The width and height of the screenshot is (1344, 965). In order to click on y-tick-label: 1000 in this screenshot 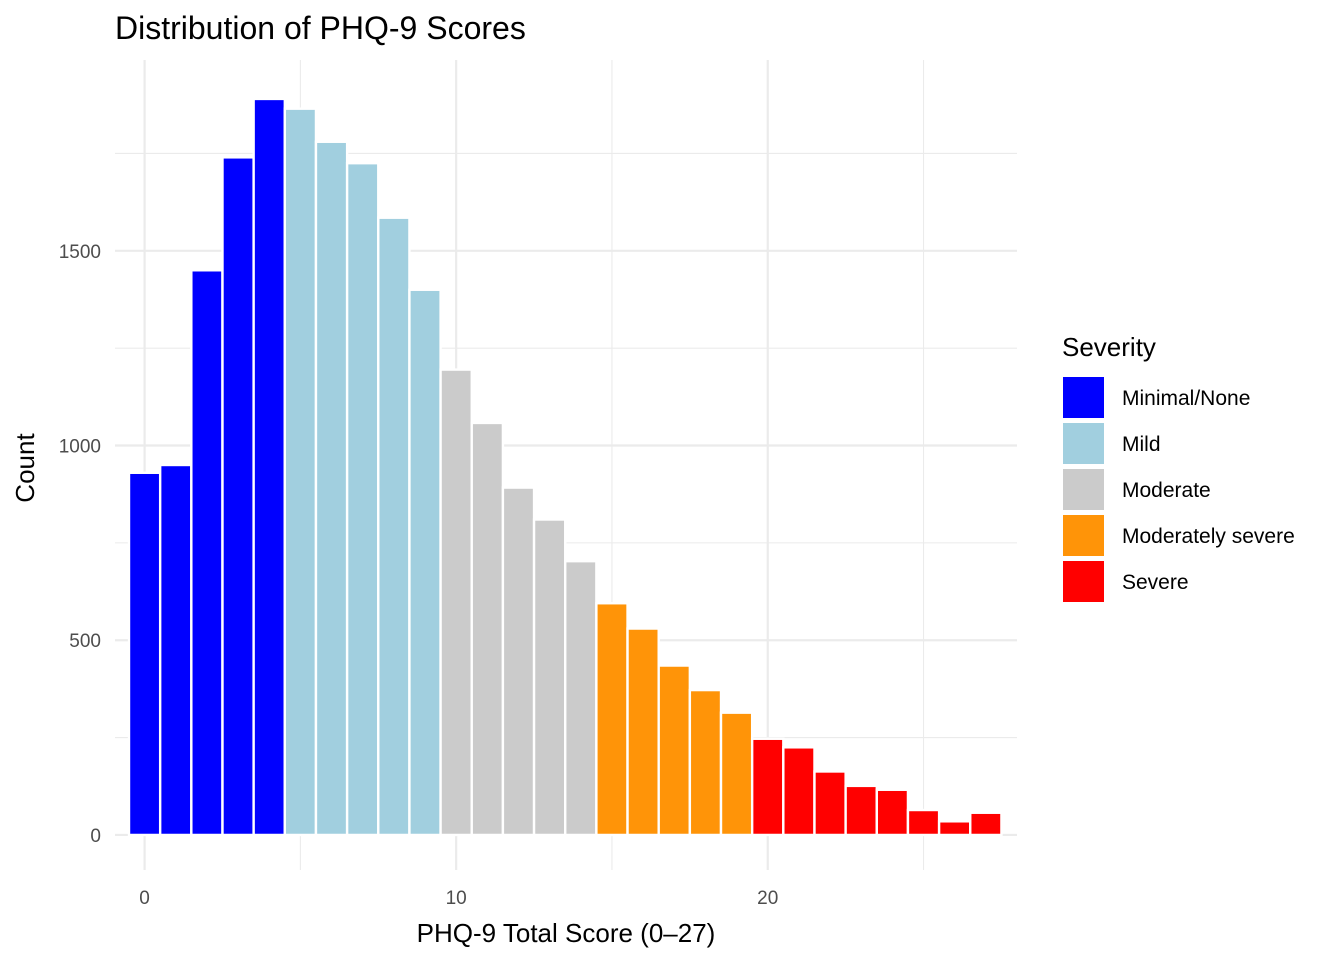, I will do `click(80, 447)`.